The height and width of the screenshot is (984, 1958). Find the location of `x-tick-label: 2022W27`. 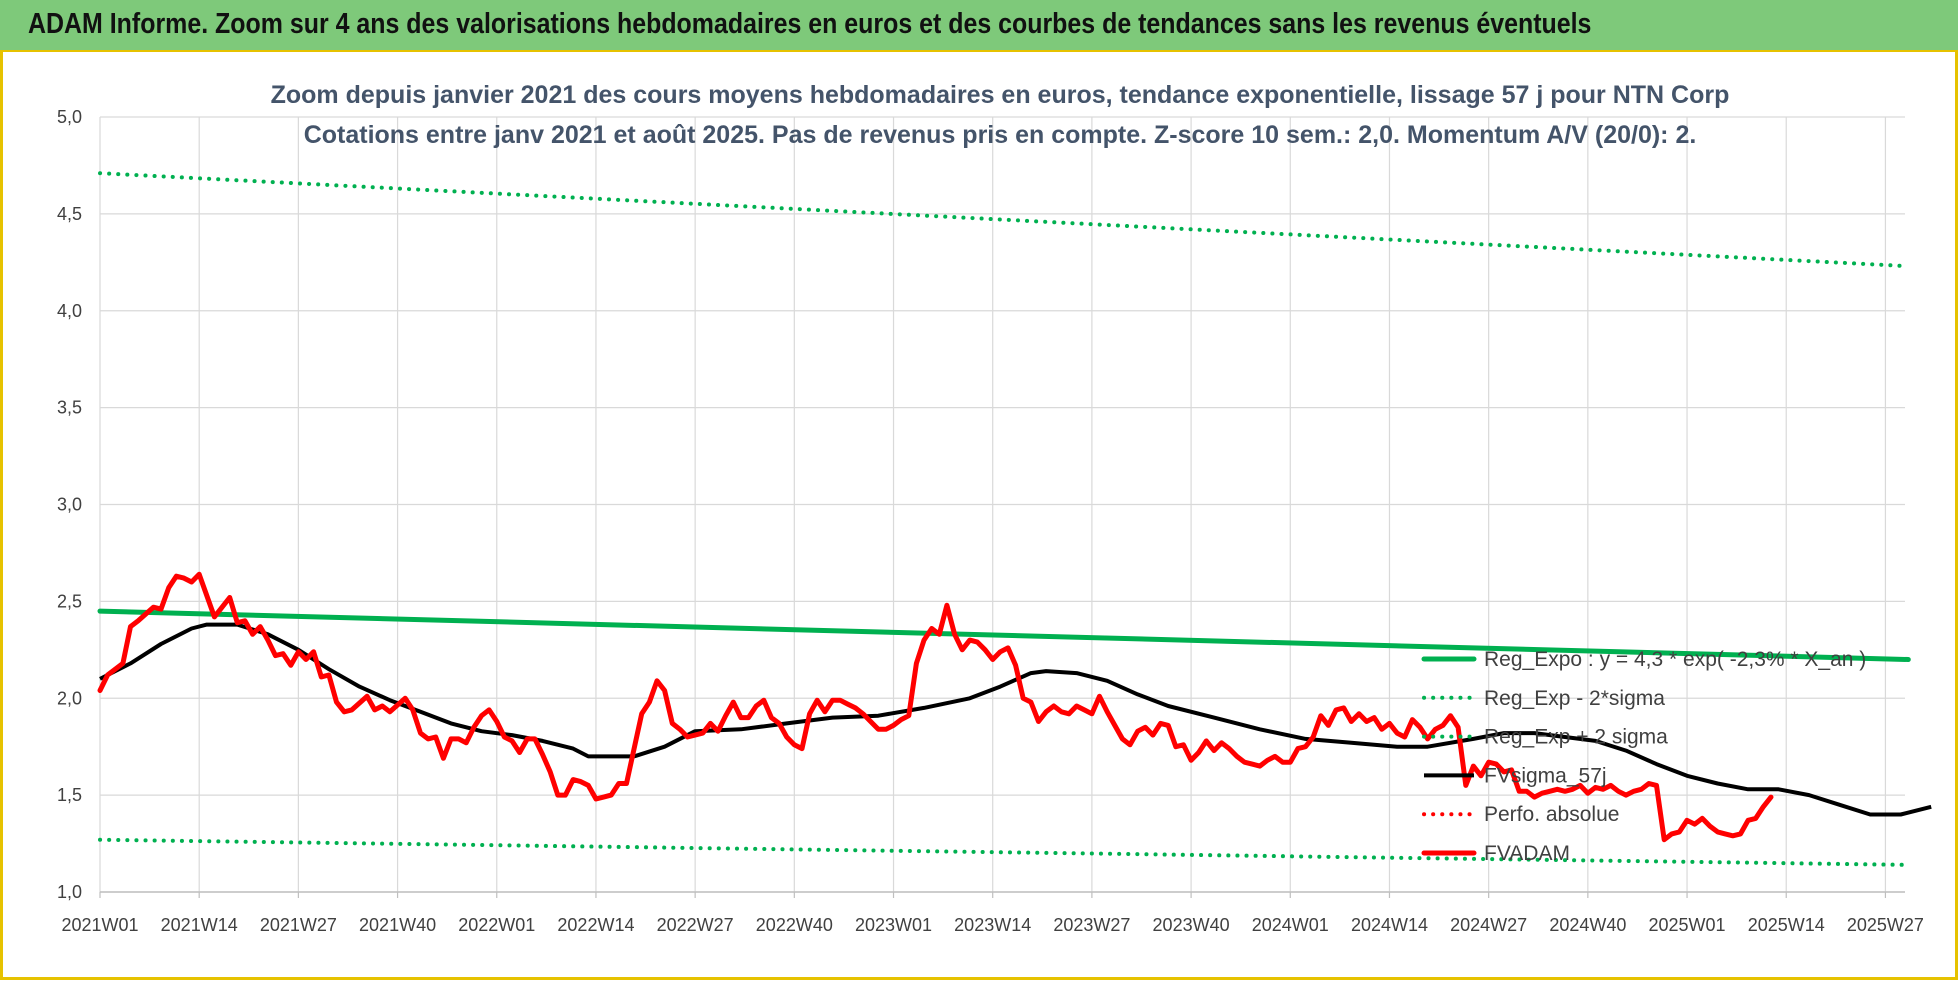

x-tick-label: 2022W27 is located at coordinates (695, 925).